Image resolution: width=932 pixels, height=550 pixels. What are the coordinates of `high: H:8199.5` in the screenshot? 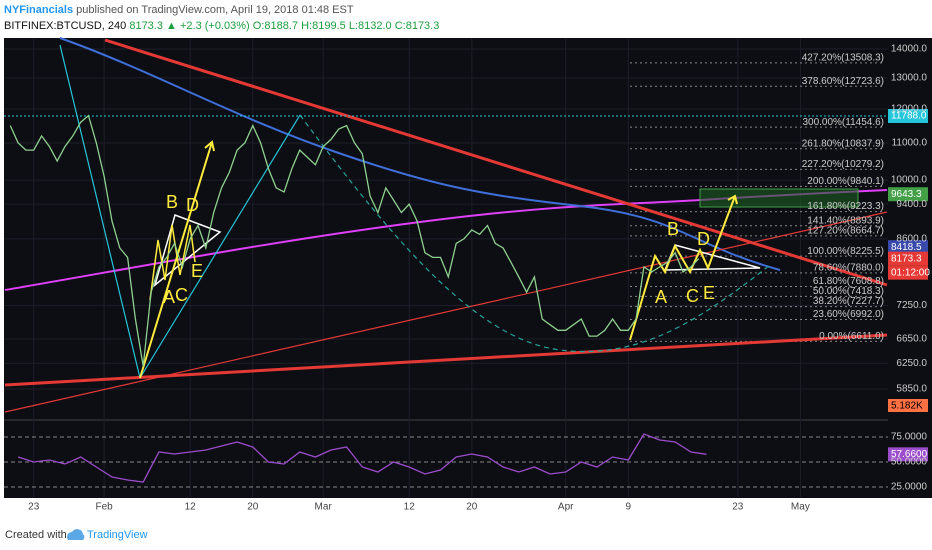 It's located at (323, 26).